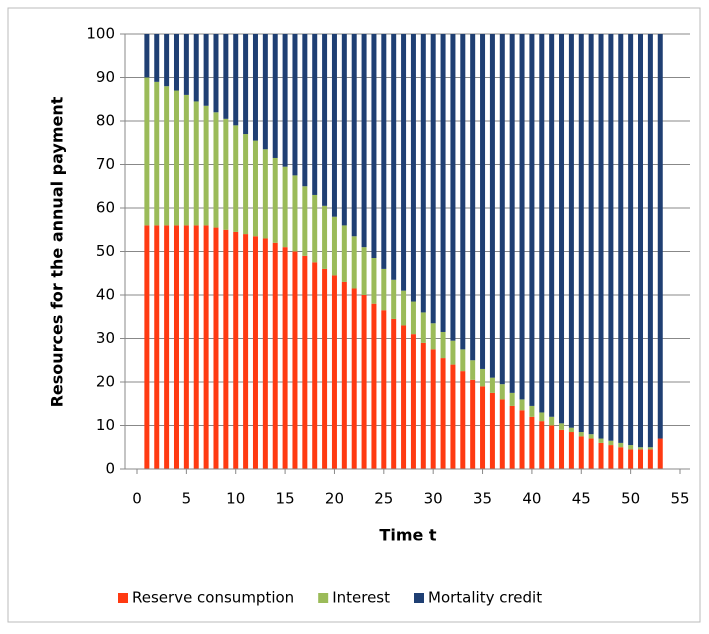  Describe the element at coordinates (630, 499) in the screenshot. I see `x-tick-label: 50` at that location.